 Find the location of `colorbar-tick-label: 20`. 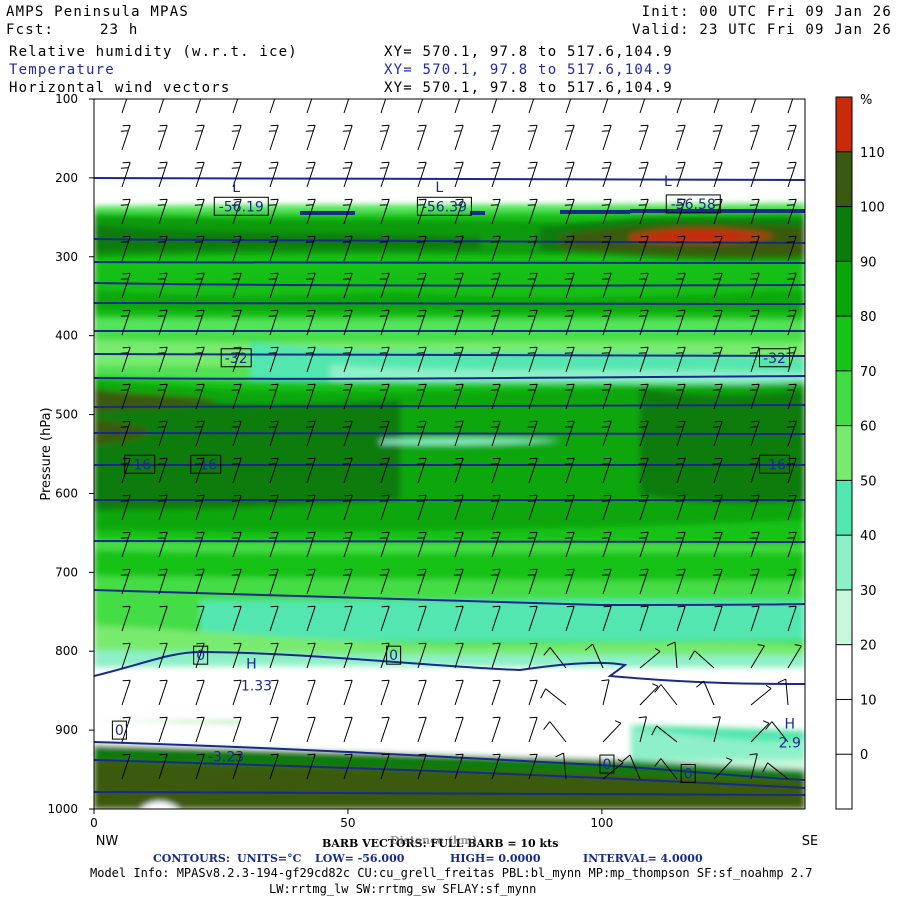

colorbar-tick-label: 20 is located at coordinates (868, 646).